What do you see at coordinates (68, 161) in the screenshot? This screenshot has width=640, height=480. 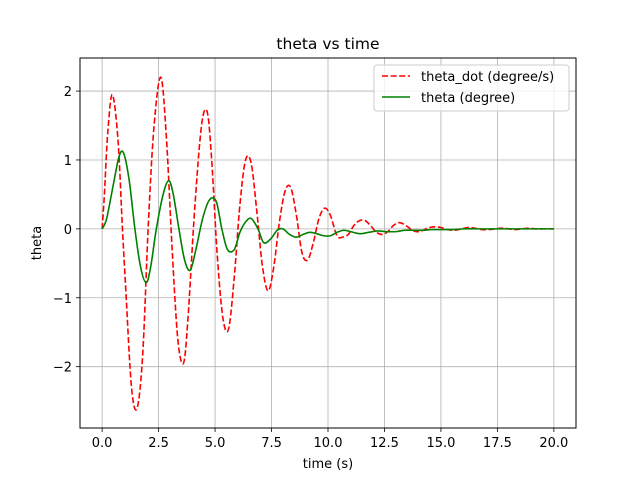 I see `y-tick-label: 1` at bounding box center [68, 161].